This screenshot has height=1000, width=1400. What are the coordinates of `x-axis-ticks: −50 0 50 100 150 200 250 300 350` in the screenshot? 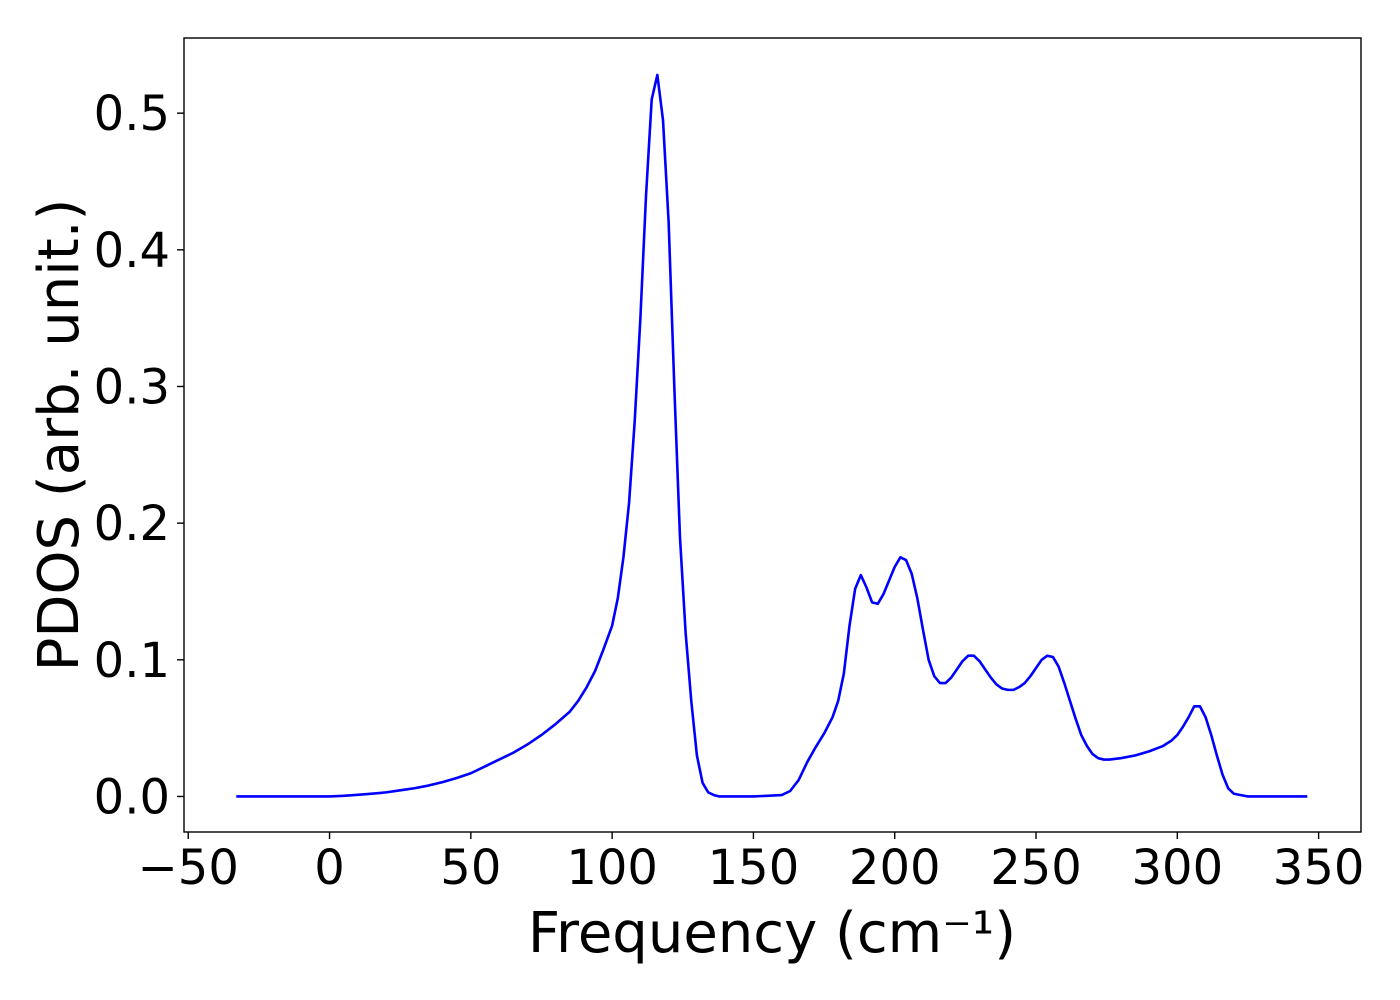 It's located at (751, 864).